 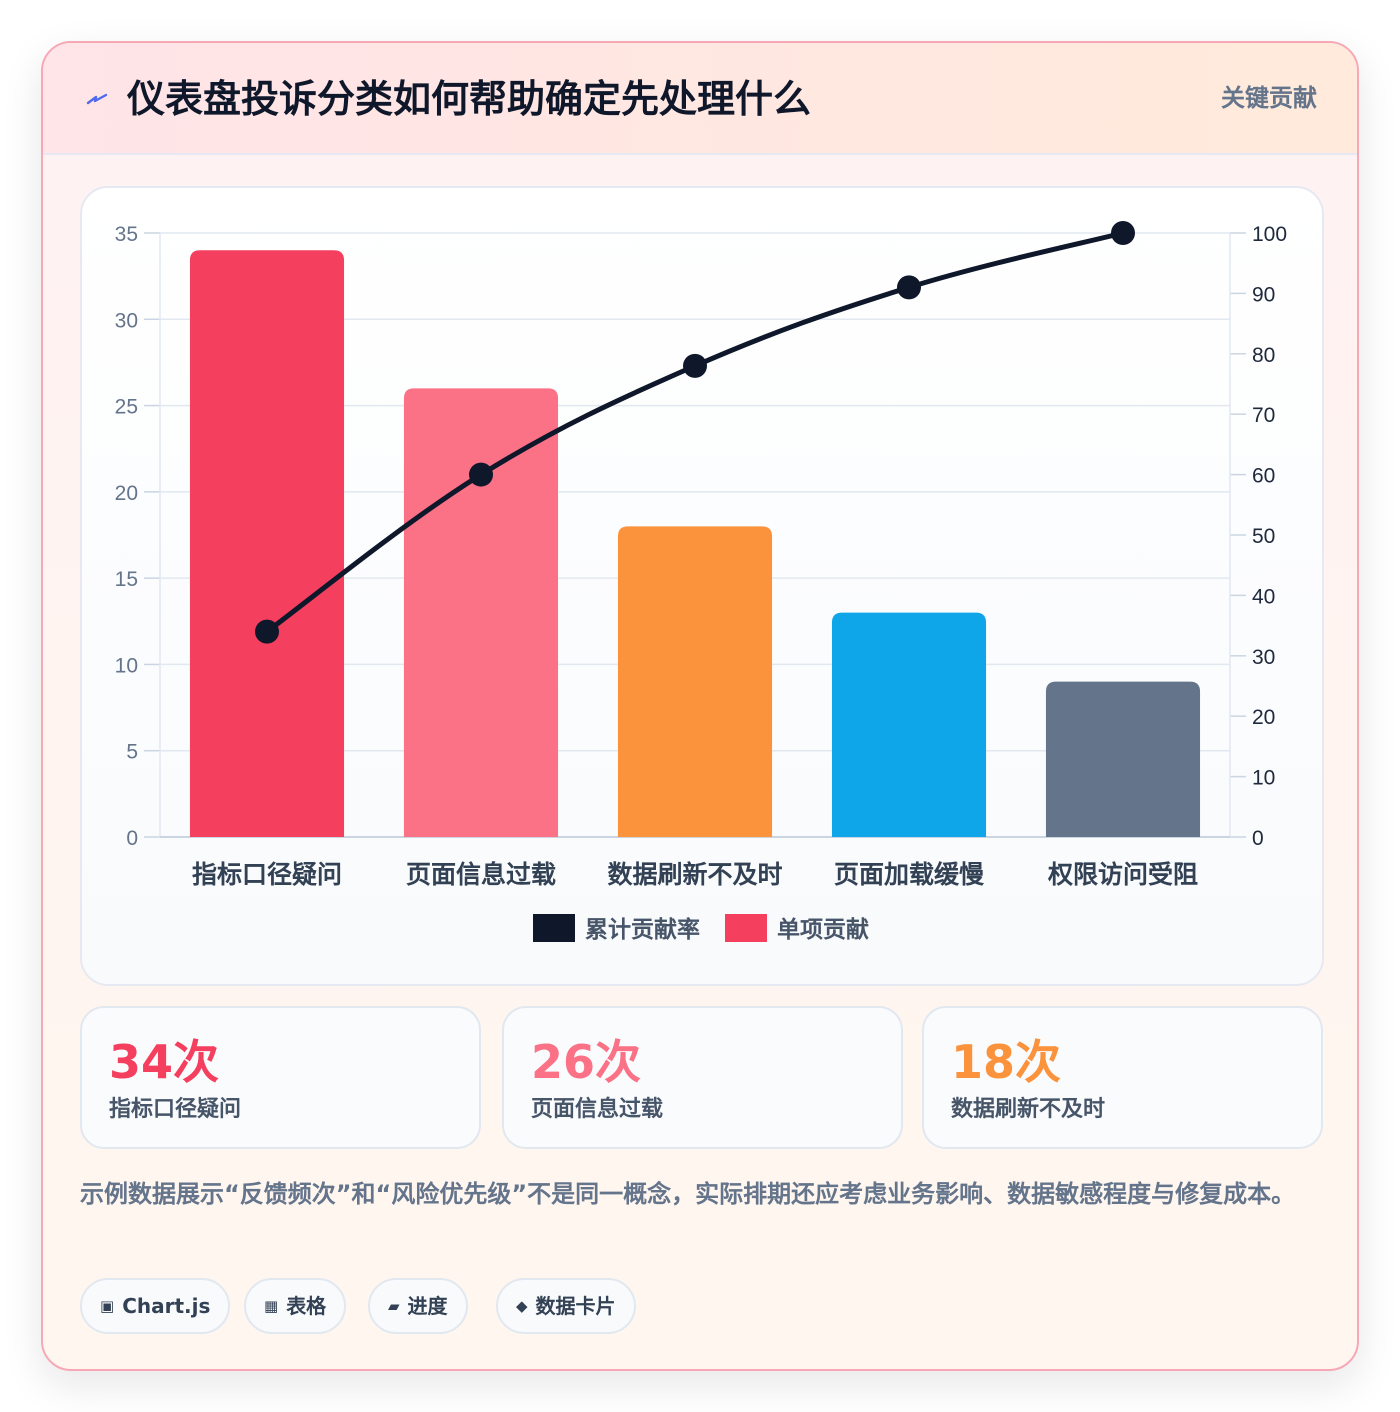 I want to click on y-right-tick-label: 20, so click(x=1263, y=717).